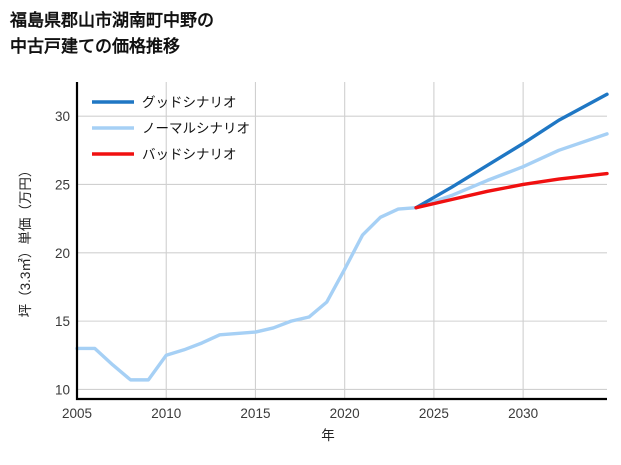 The image size is (621, 465). I want to click on series-line-bad, so click(511, 190).